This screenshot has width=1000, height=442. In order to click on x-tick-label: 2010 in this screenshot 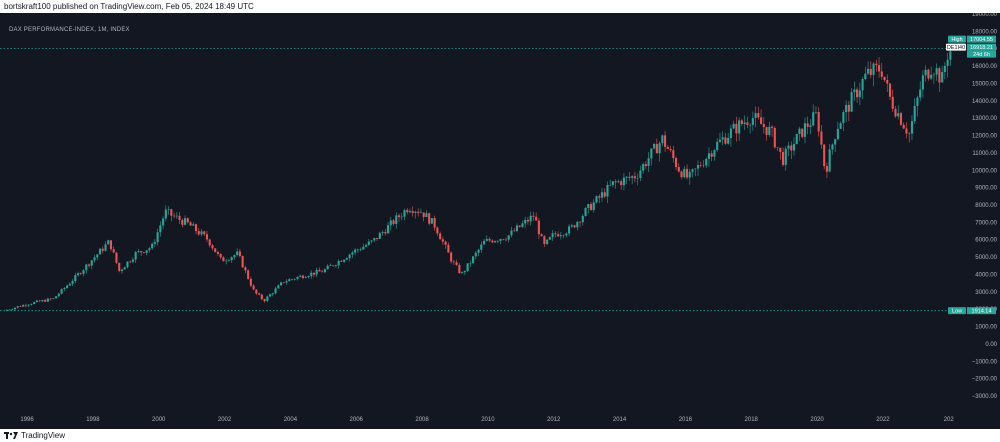, I will do `click(488, 420)`.